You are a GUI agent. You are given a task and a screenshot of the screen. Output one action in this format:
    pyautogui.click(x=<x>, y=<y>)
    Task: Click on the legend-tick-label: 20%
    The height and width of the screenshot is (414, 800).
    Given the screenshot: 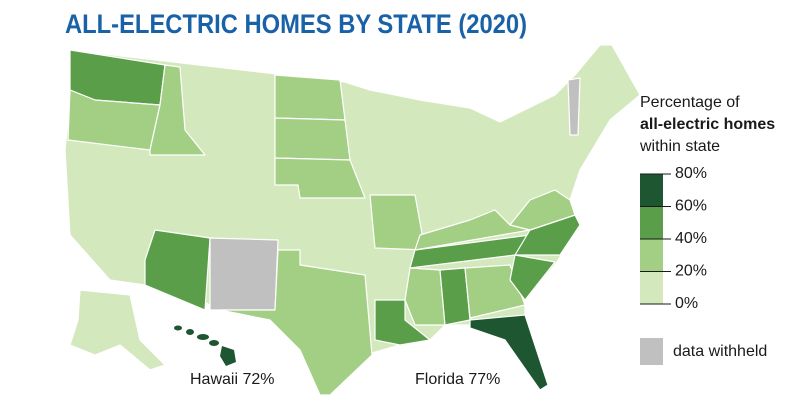 What is the action you would take?
    pyautogui.click(x=691, y=271)
    